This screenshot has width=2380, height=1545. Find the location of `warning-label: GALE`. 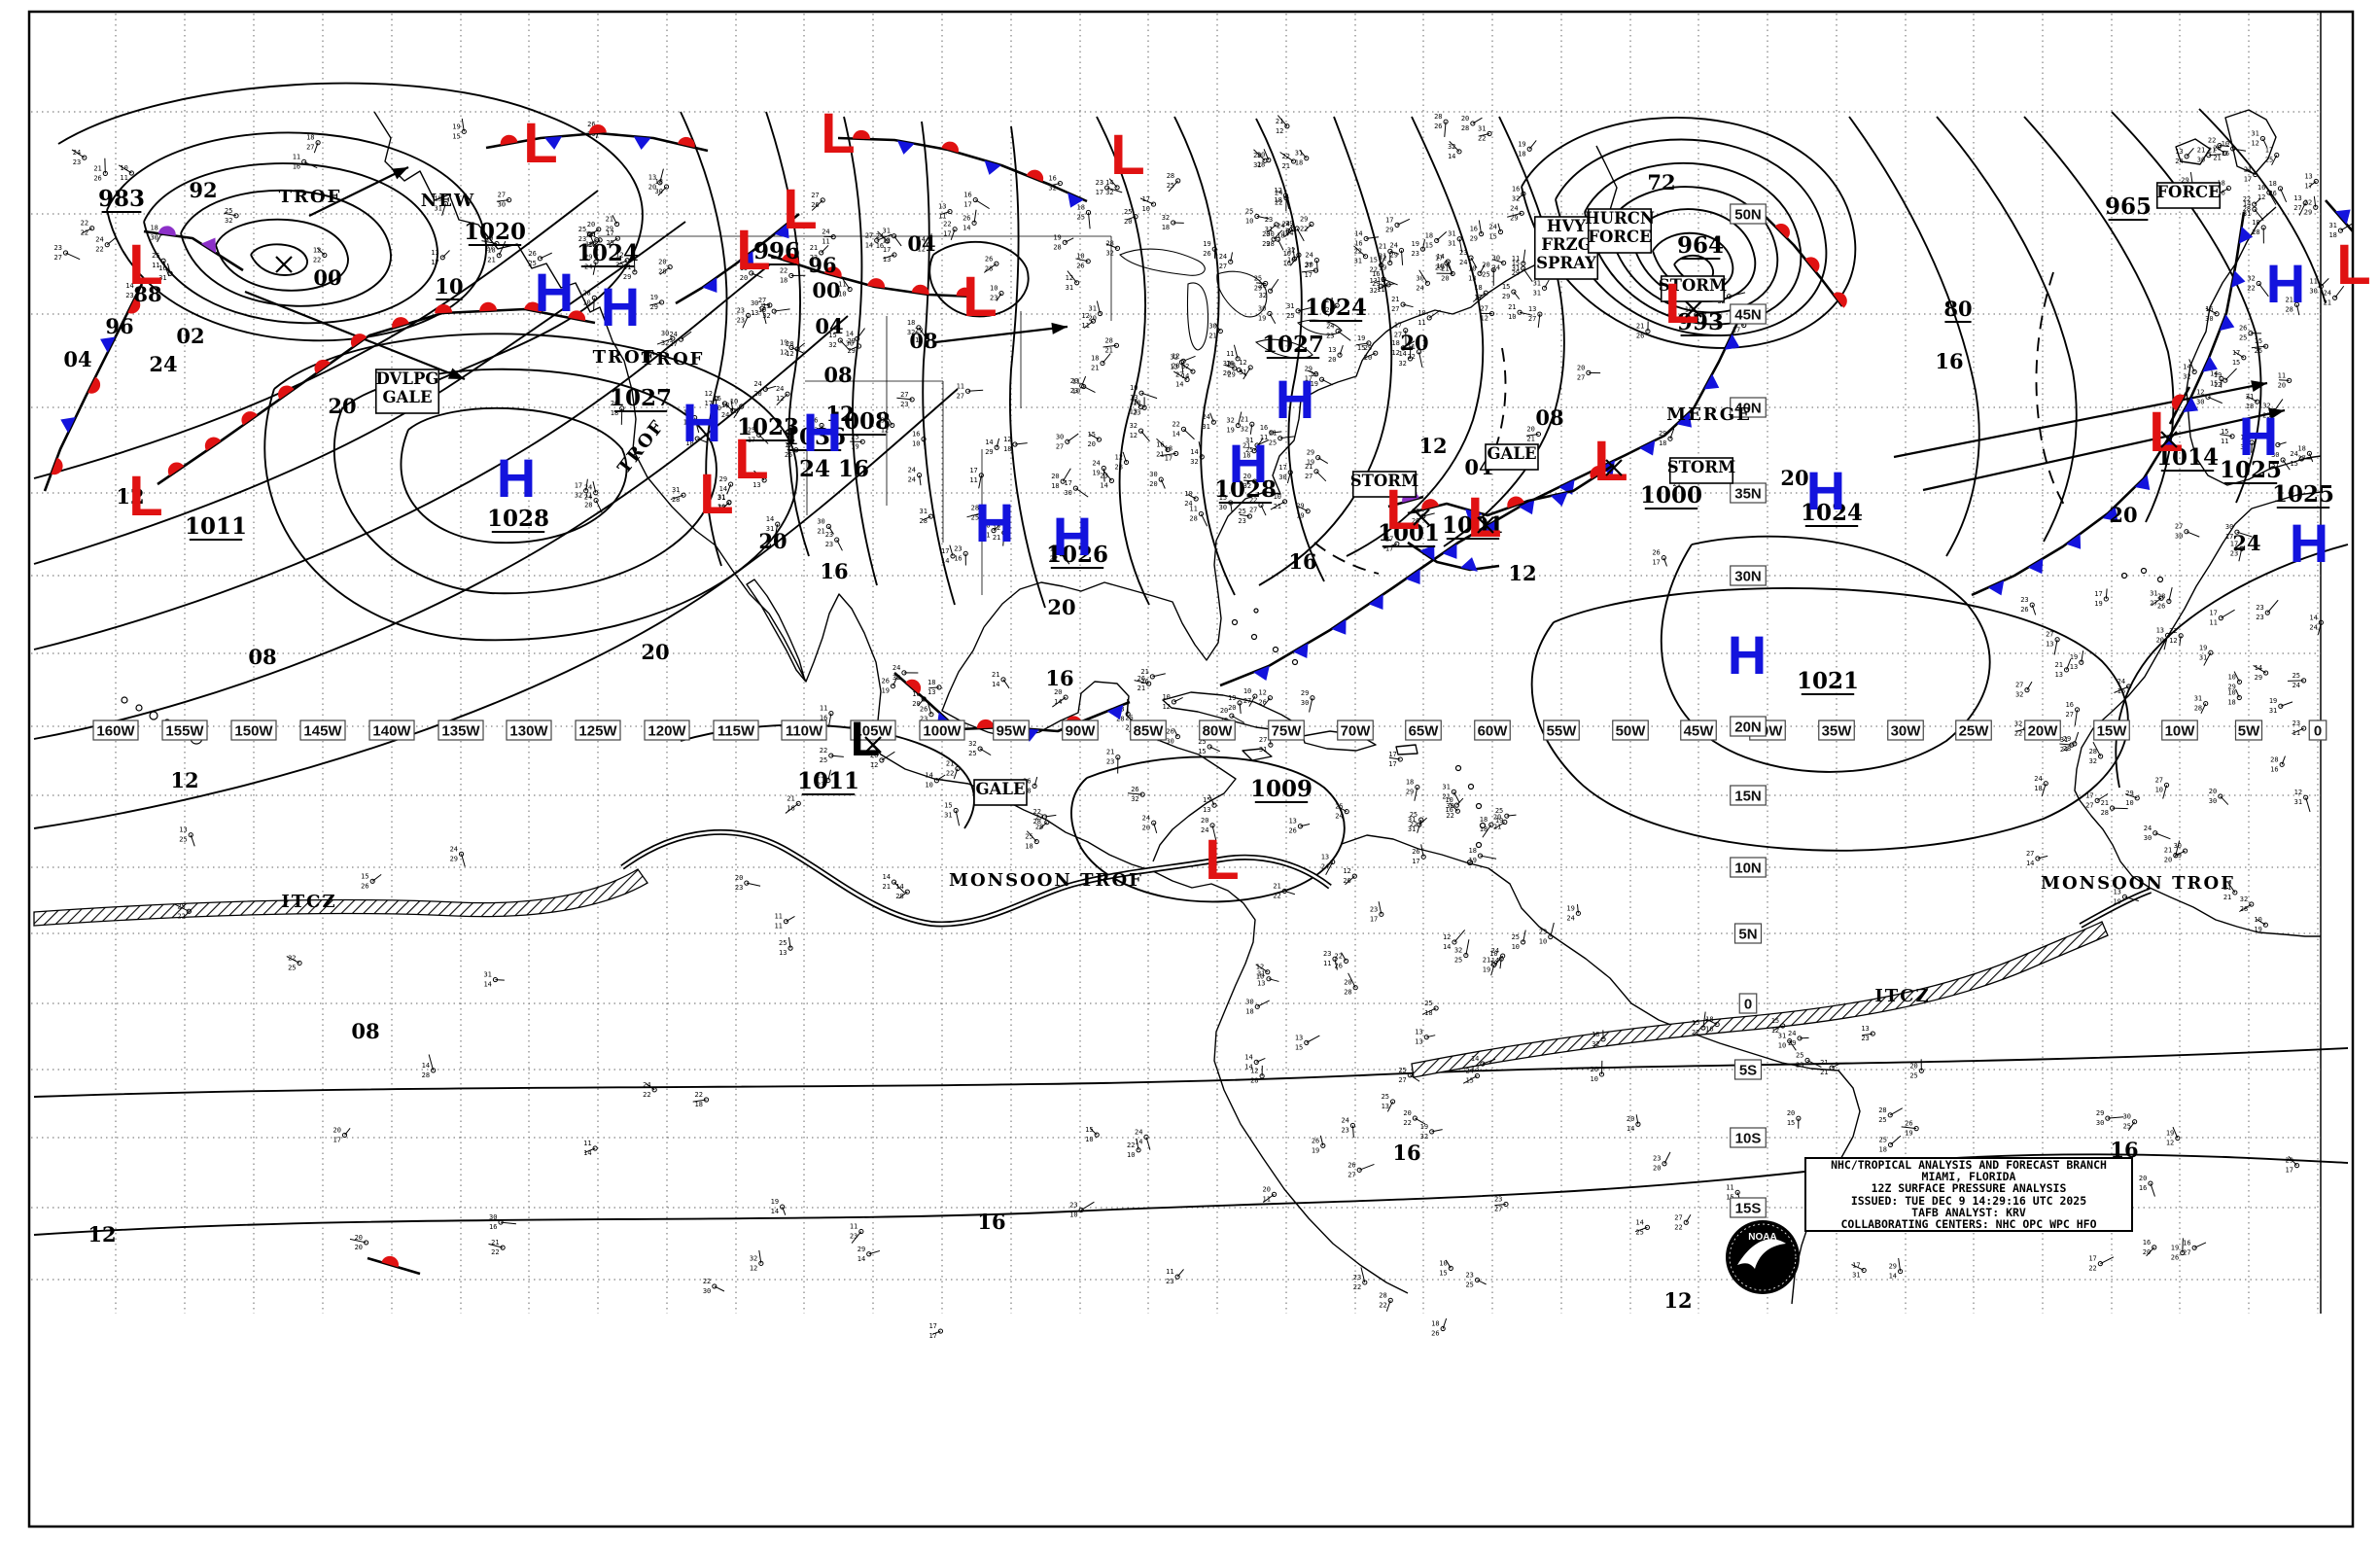

warning-label: GALE is located at coordinates (1511, 453).